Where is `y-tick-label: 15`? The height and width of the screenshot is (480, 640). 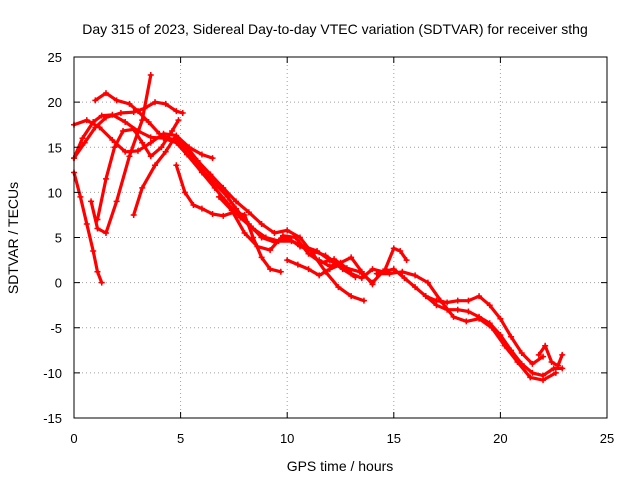
y-tick-label: 15 is located at coordinates (55, 147).